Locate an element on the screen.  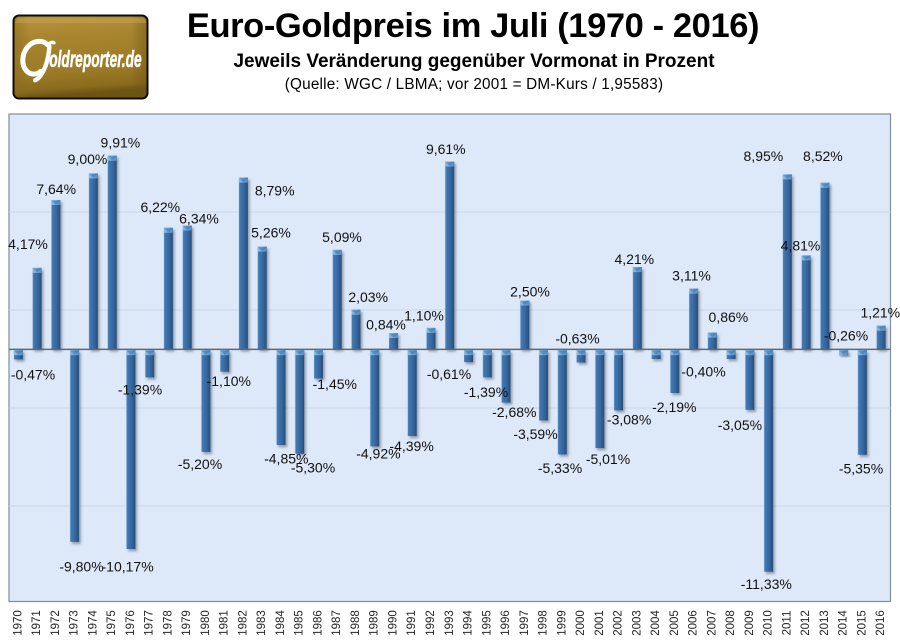
svg-text: -1,45% is located at coordinates (335, 384).